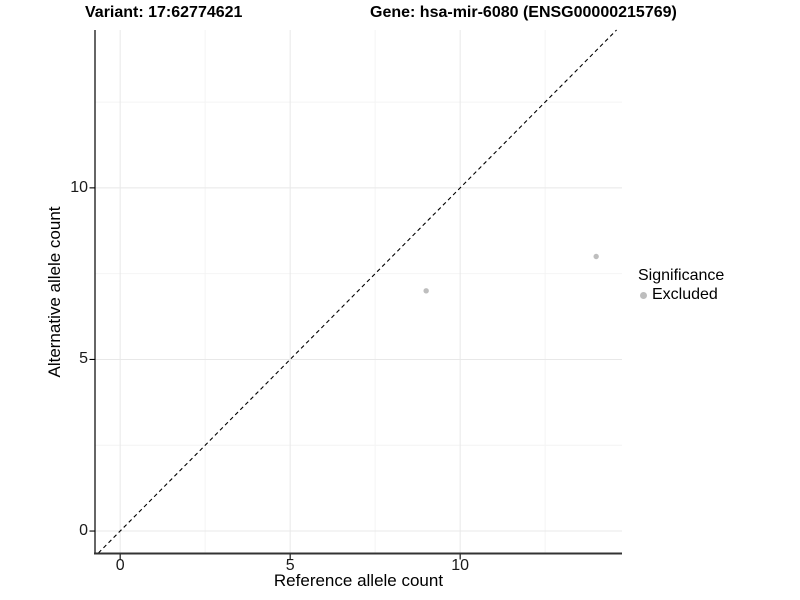 This screenshot has height=600, width=800. I want to click on x-tick-label: 10, so click(460, 565).